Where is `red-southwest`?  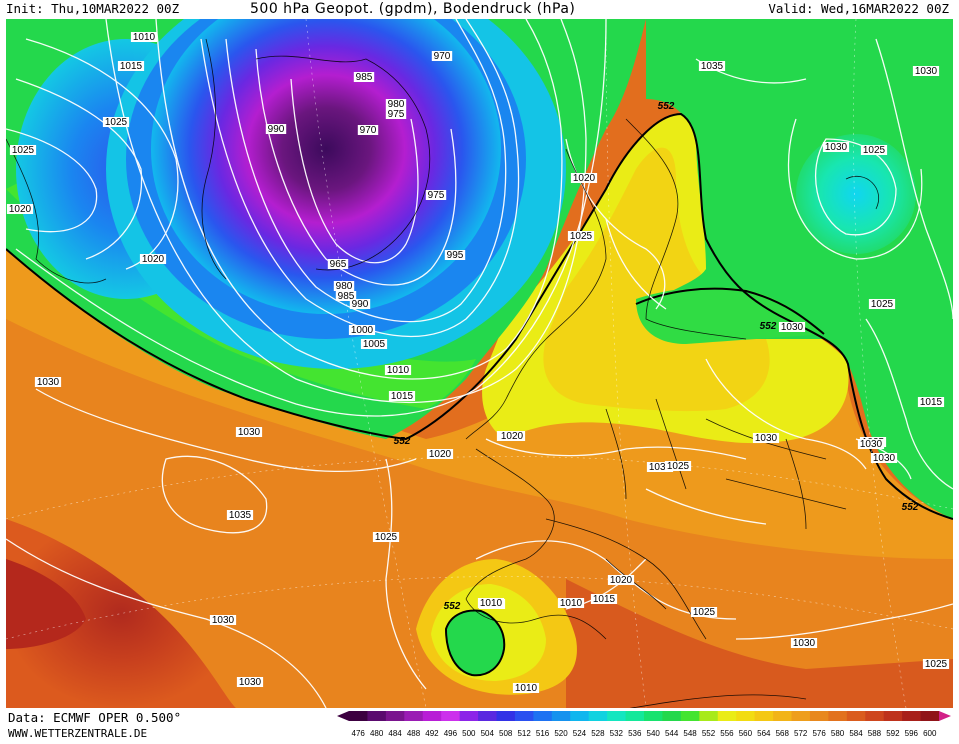
red-southwest is located at coordinates (121, 613).